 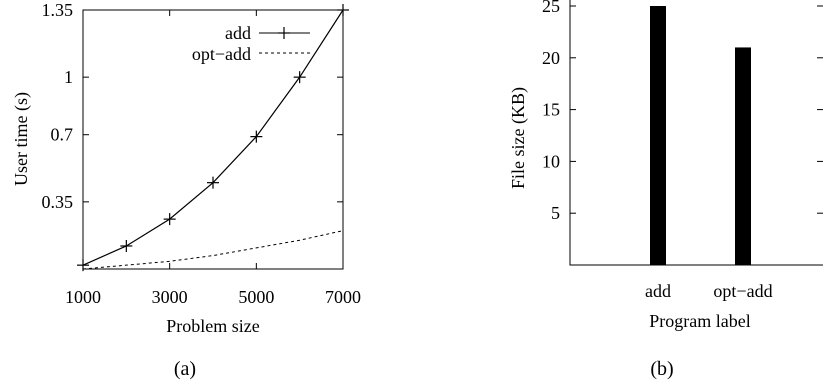 What do you see at coordinates (58, 202) in the screenshot?
I see `y-tick-label: 0.35` at bounding box center [58, 202].